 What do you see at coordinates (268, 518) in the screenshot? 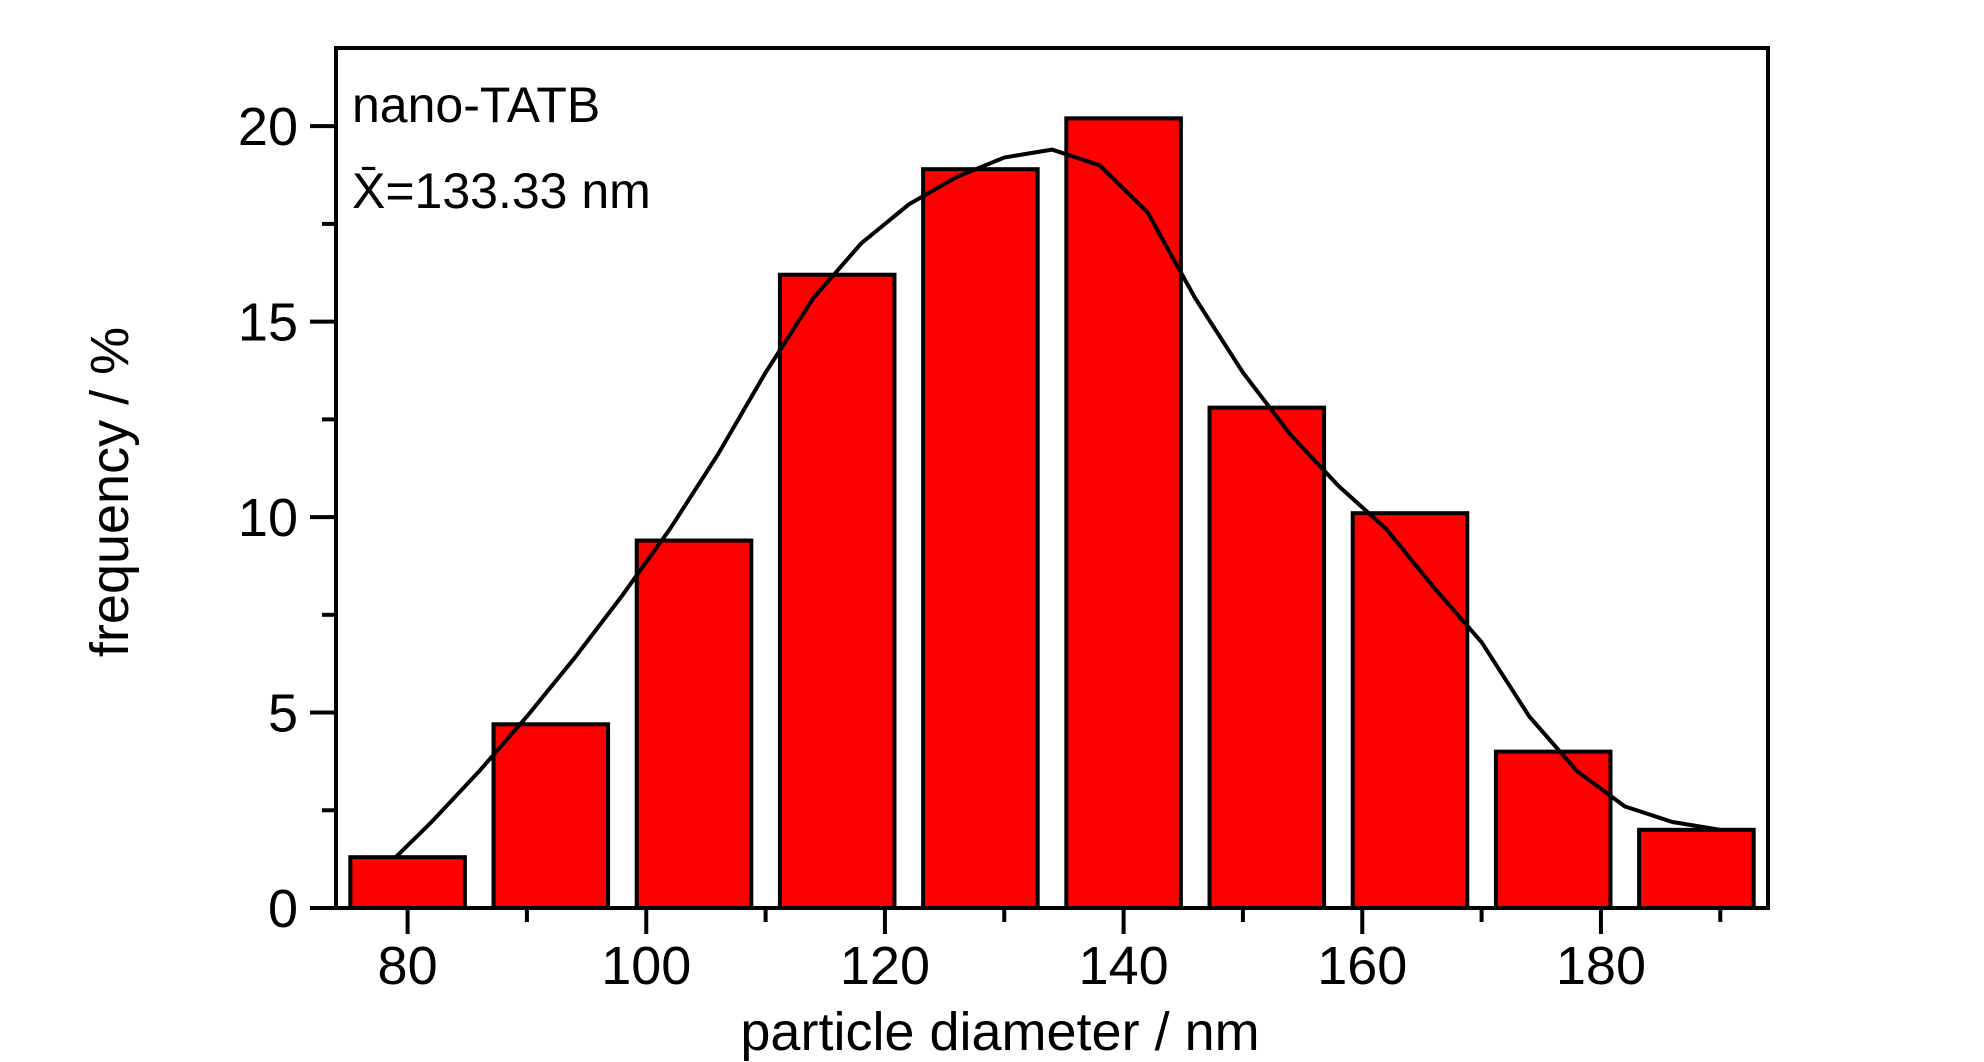
I see `y-tick-label-10: 10` at bounding box center [268, 518].